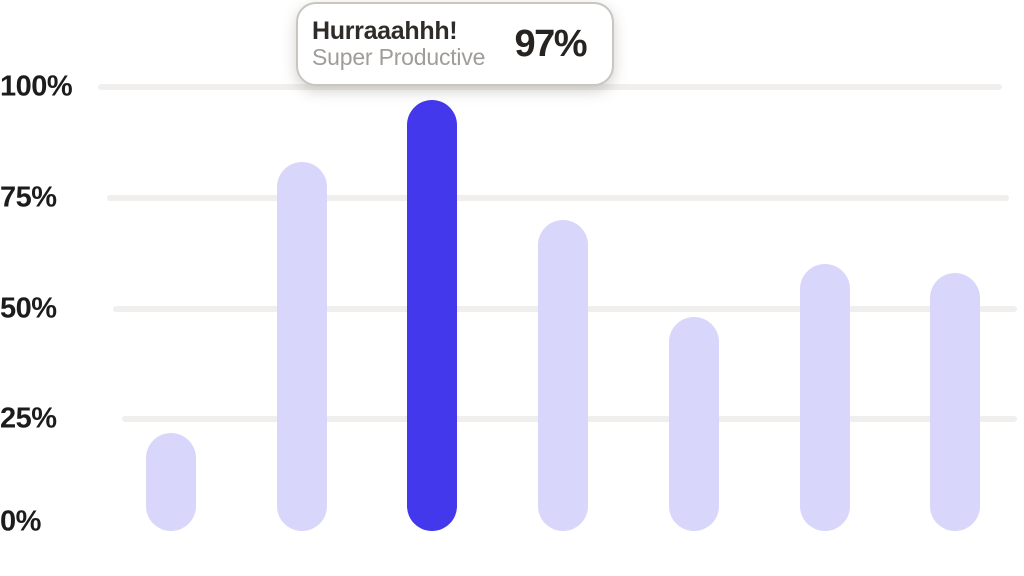  Describe the element at coordinates (28, 418) in the screenshot. I see `y-tick-25: 25%` at that location.